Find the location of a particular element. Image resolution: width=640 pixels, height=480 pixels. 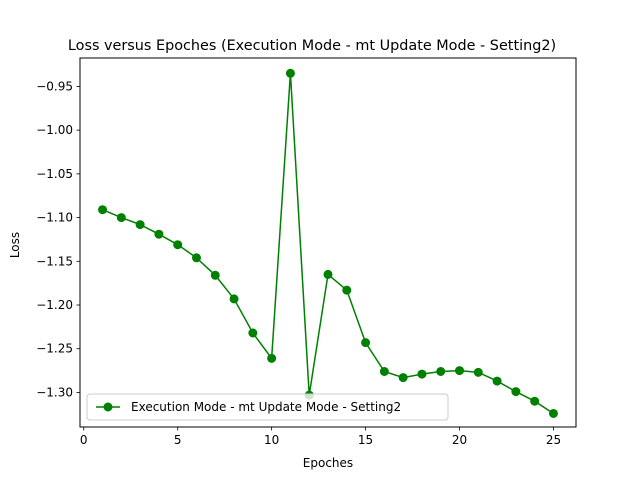

legend-marker is located at coordinates (108, 407).